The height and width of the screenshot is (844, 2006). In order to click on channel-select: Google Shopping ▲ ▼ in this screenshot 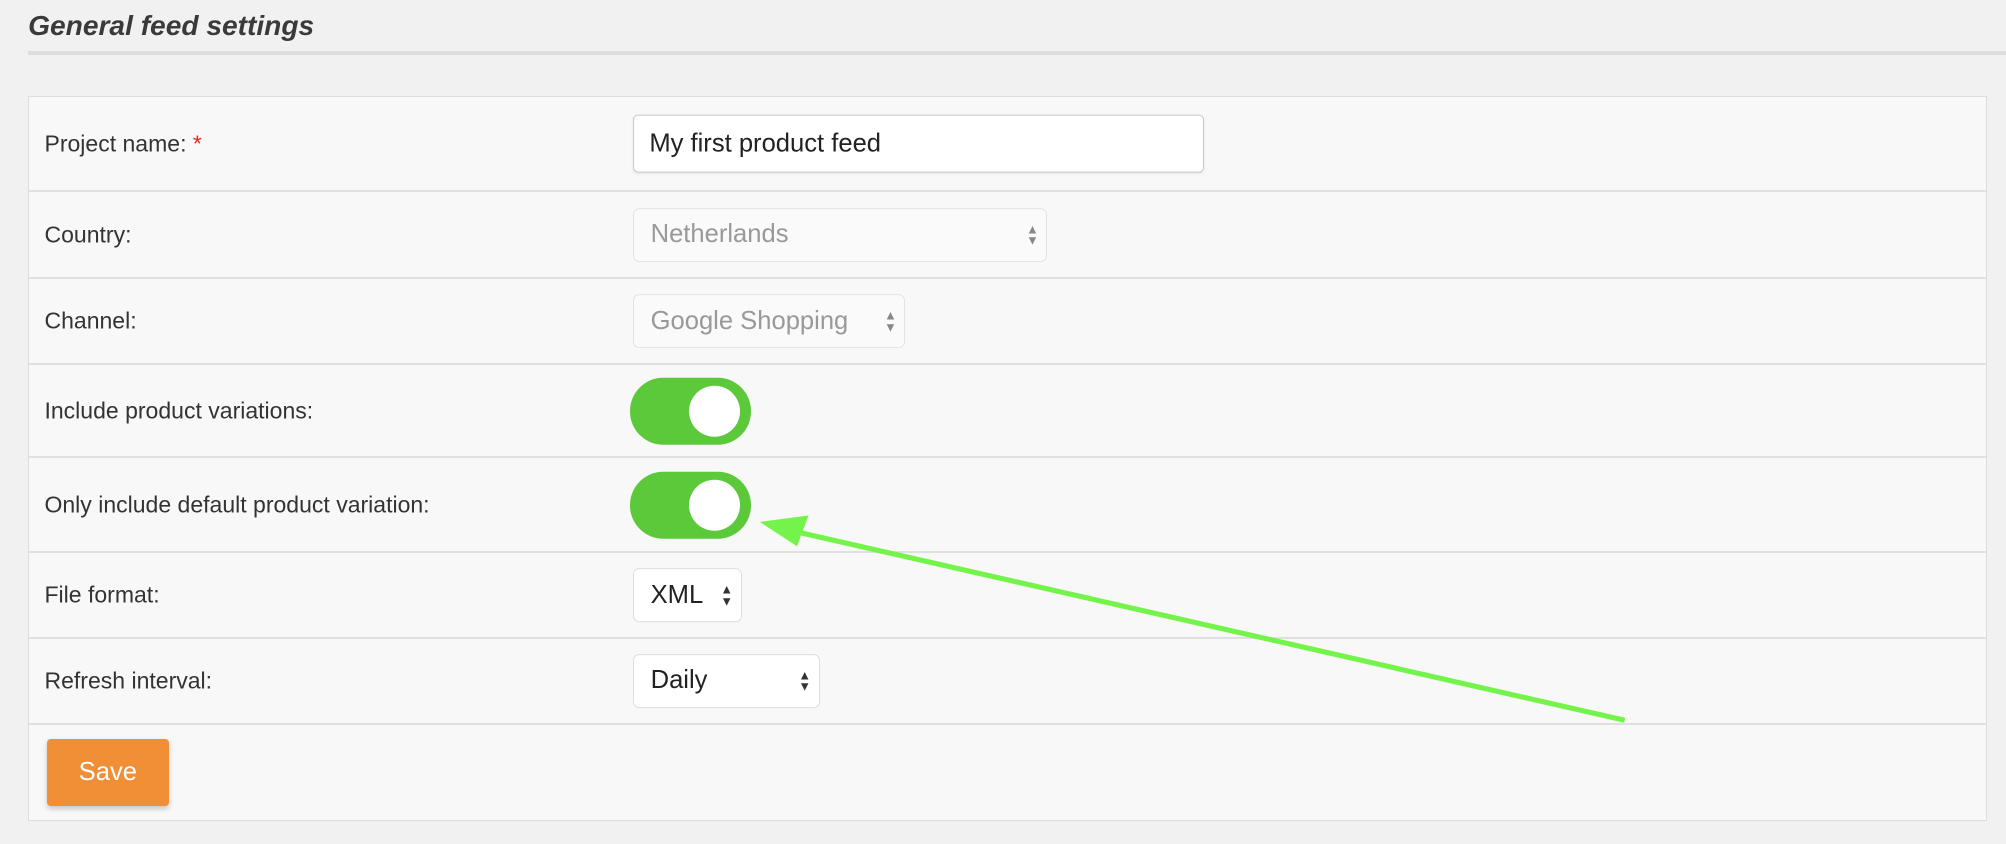, I will do `click(769, 321)`.